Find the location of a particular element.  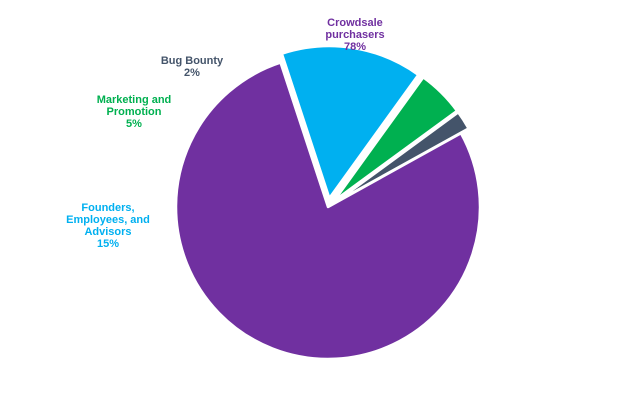

slice-label-crowdsale: Crowdsale purchasers 78% is located at coordinates (355, 35).